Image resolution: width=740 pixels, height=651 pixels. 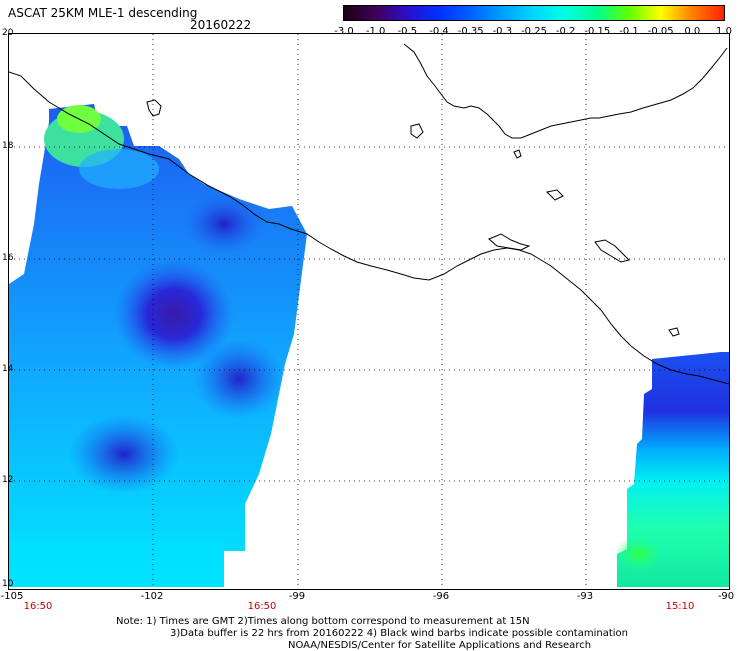 I want to click on image-date: 20160222, so click(x=221, y=25).